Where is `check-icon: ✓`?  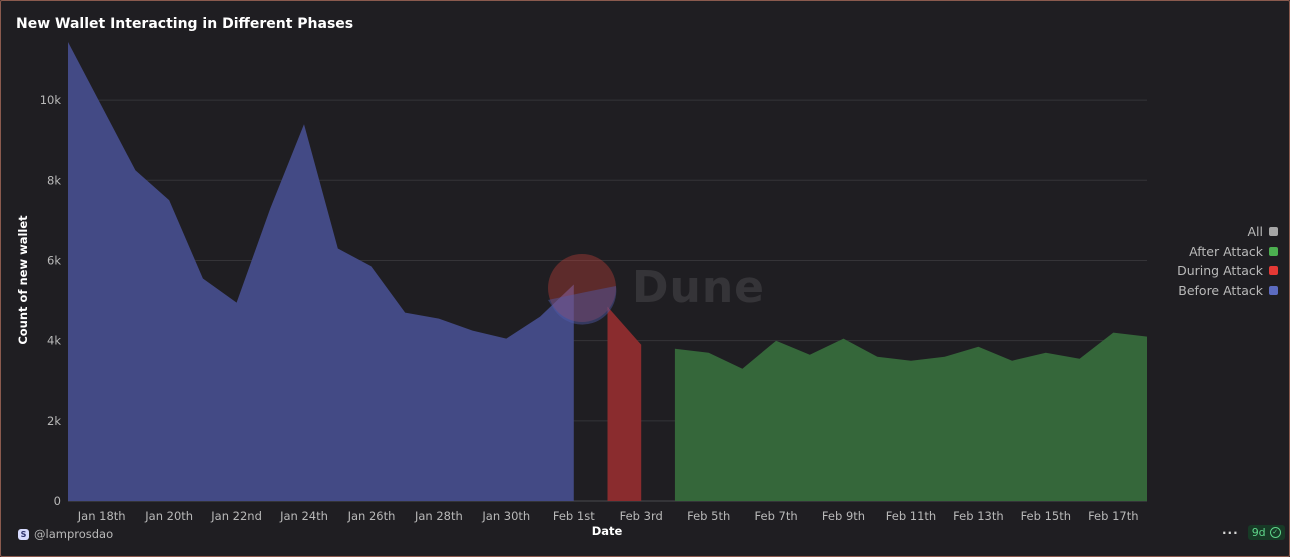
check-icon: ✓ is located at coordinates (1275, 532).